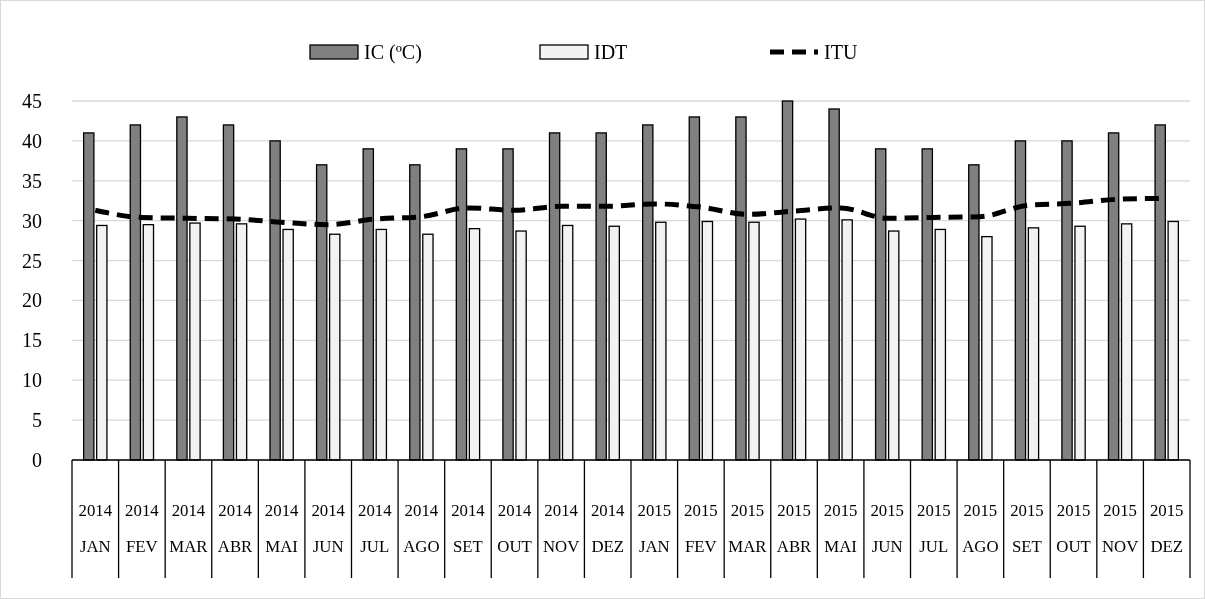 This screenshot has height=599, width=1205. Describe the element at coordinates (980, 528) in the screenshot. I see `x-tick-label: 2015 AGO` at that location.